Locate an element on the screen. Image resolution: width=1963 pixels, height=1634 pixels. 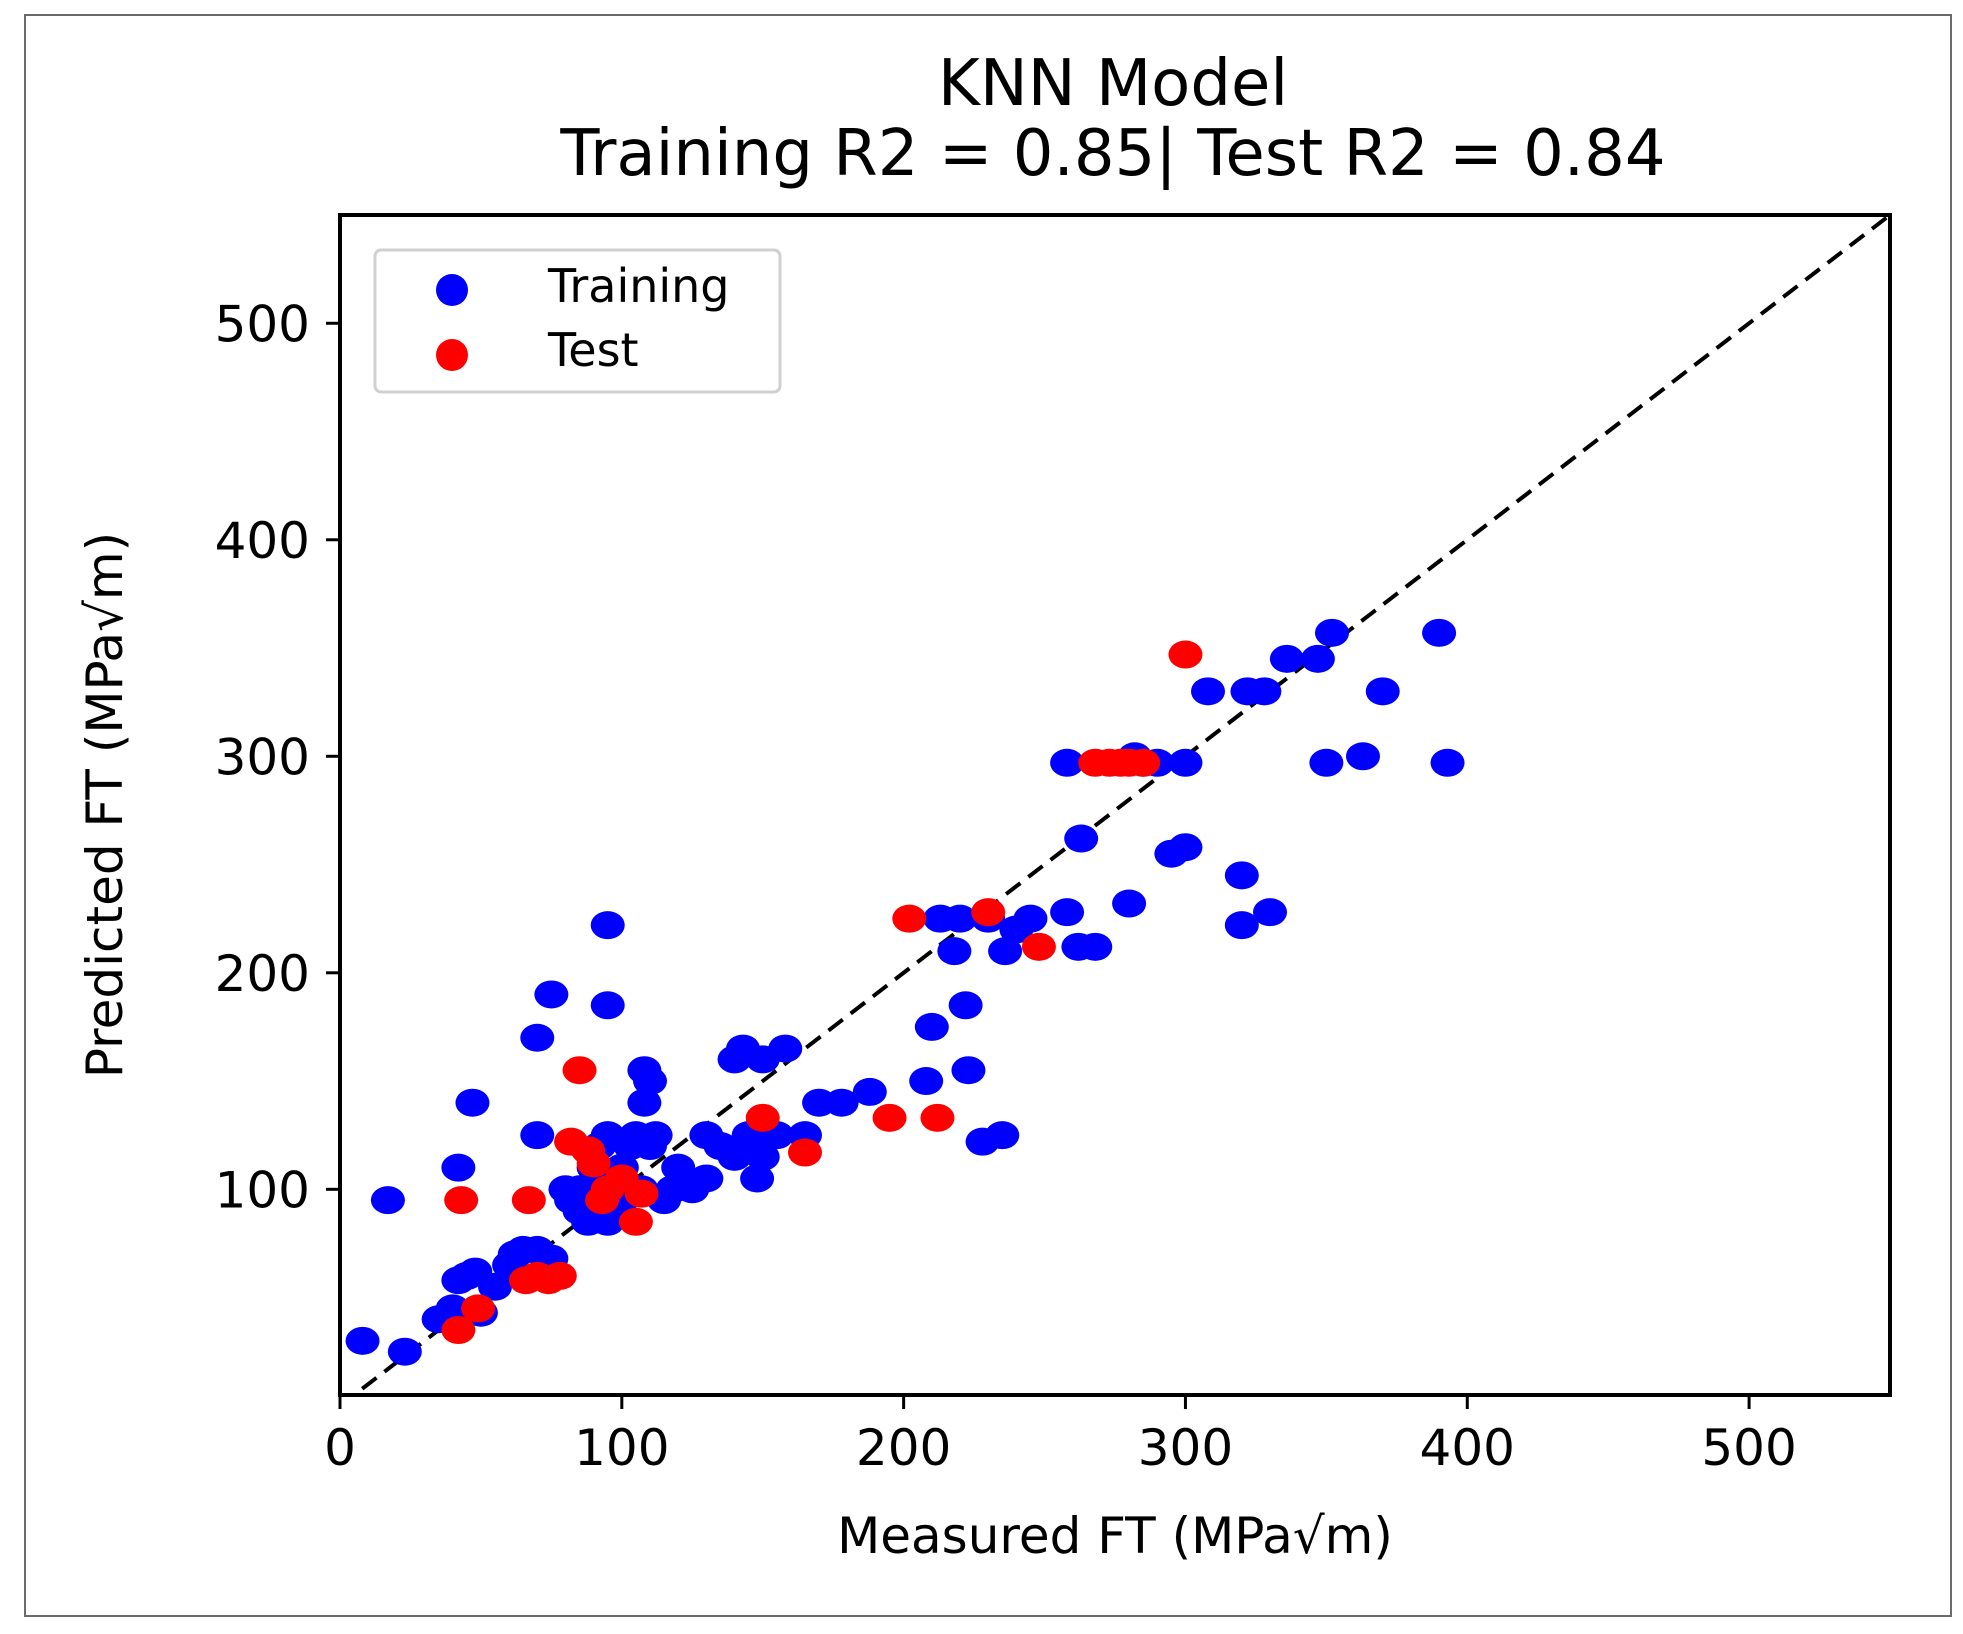
x-tick-label: 200 is located at coordinates (903, 1448).